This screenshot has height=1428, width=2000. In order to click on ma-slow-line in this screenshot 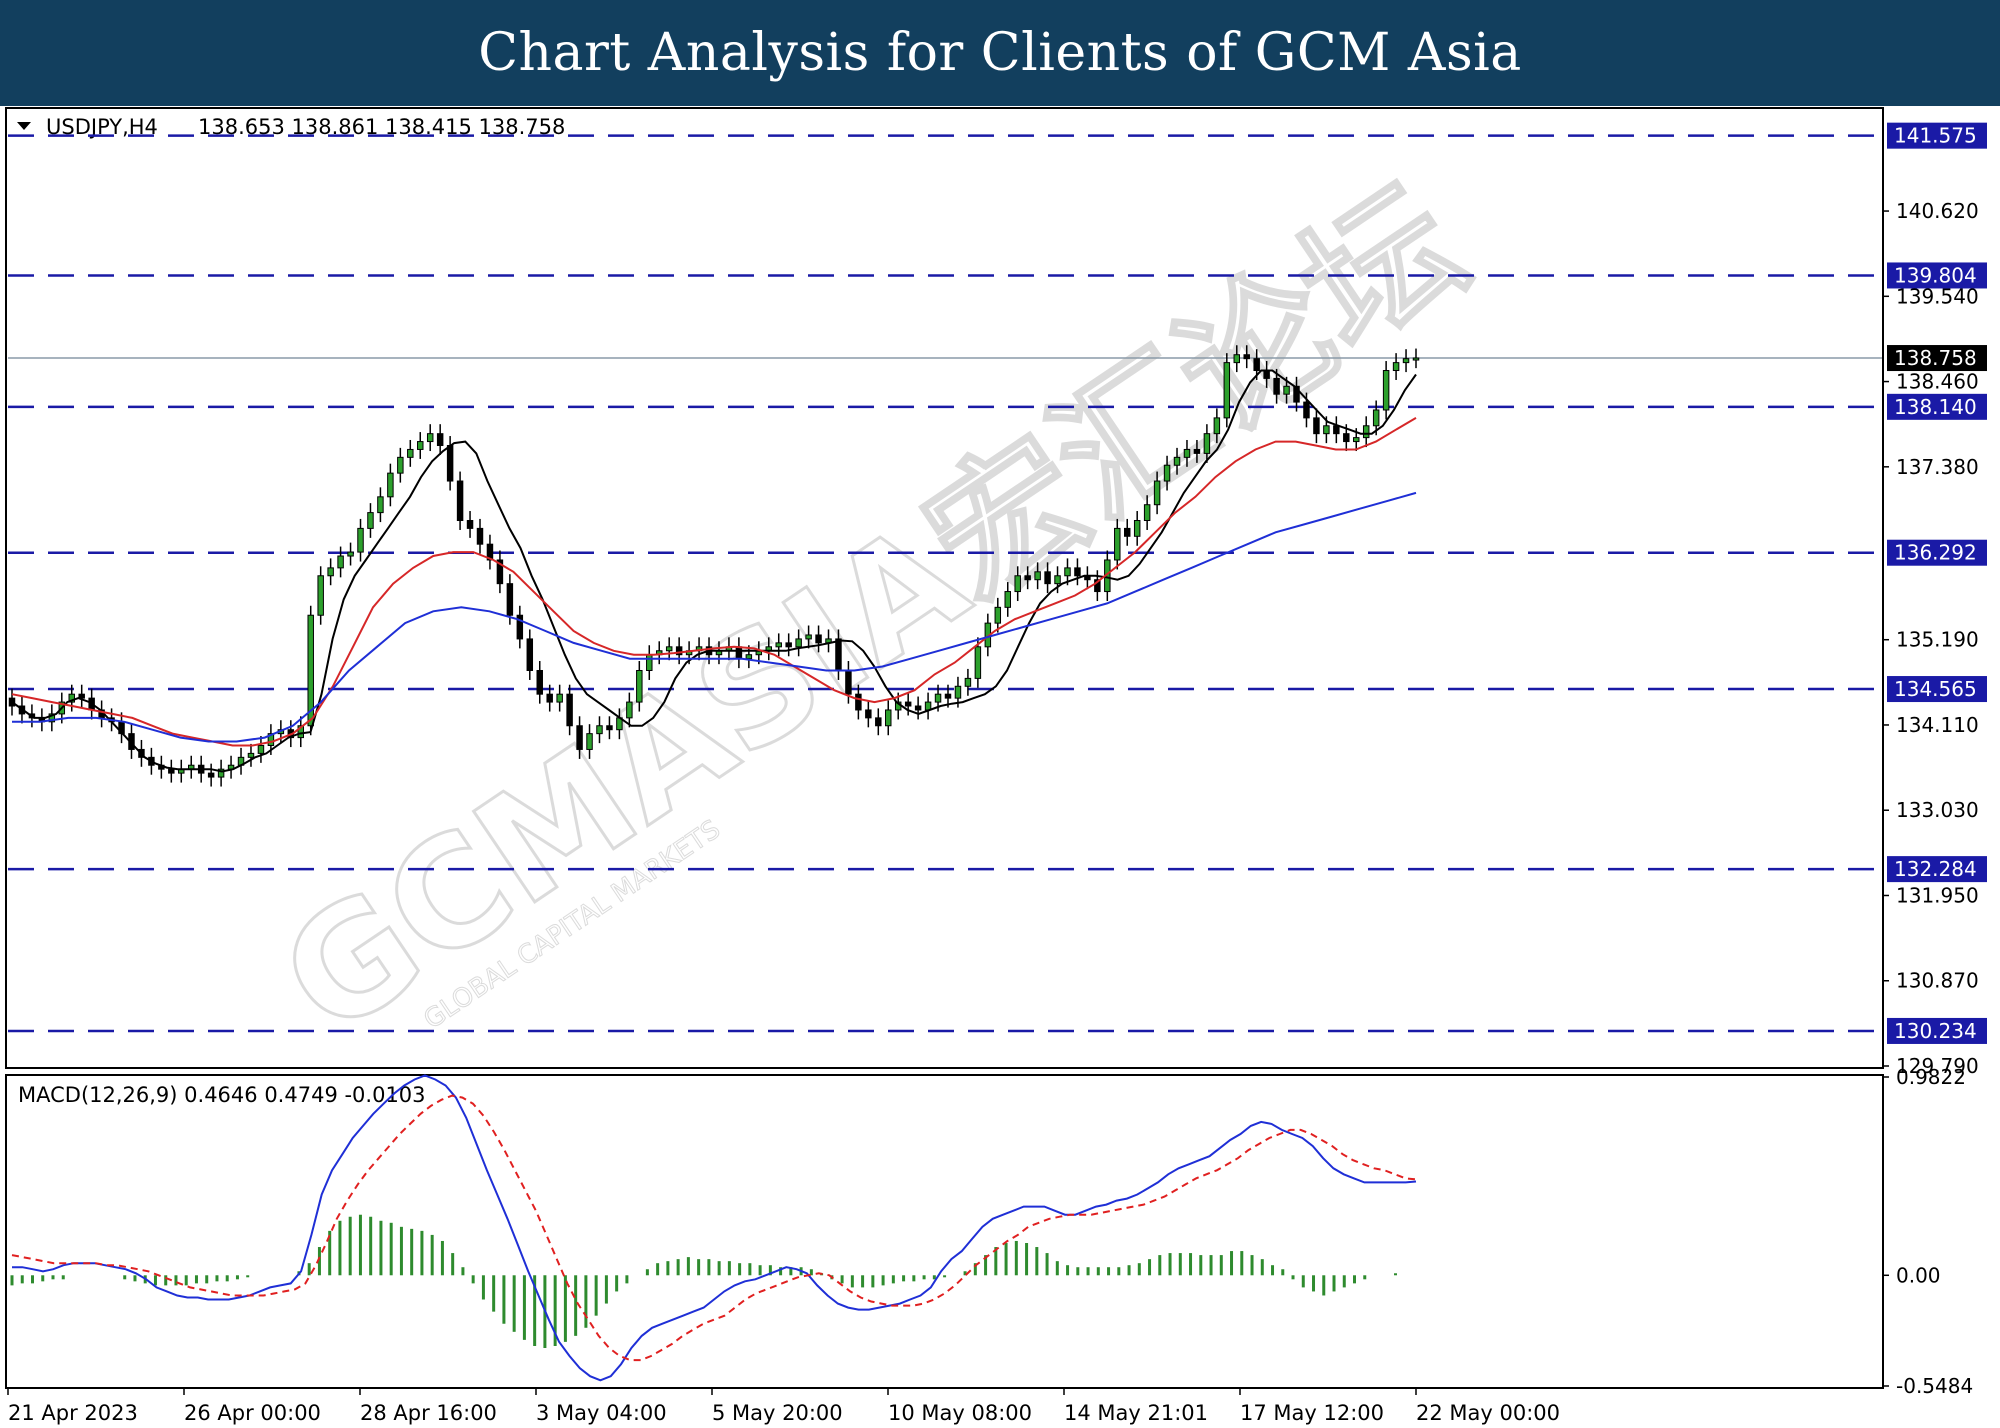, I will do `click(714, 617)`.